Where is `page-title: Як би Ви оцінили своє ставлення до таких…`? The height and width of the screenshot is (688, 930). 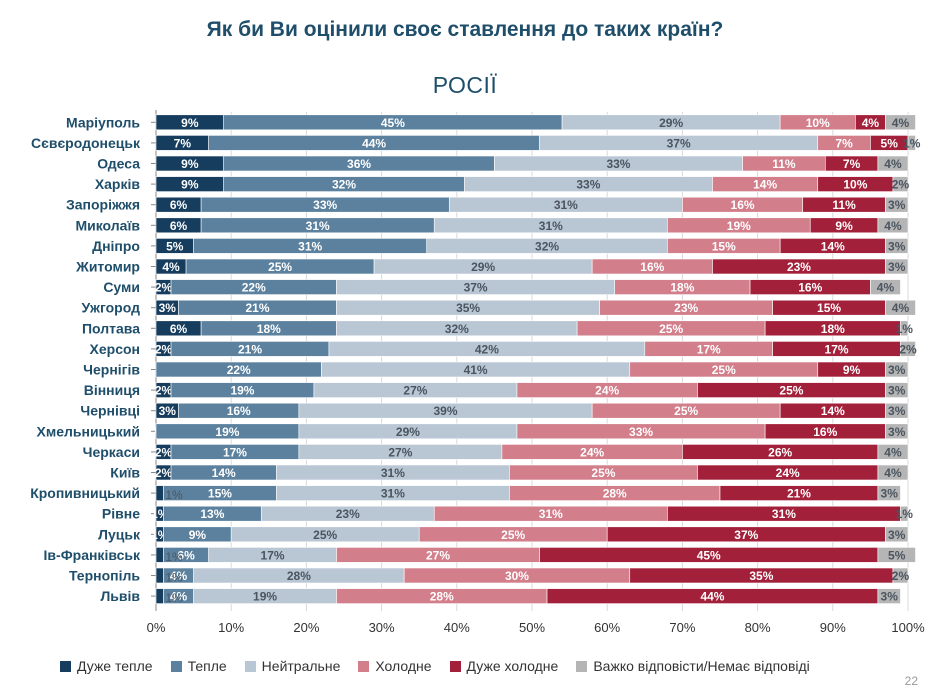 page-title: Як би Ви оцінили своє ставлення до таких… is located at coordinates (465, 29).